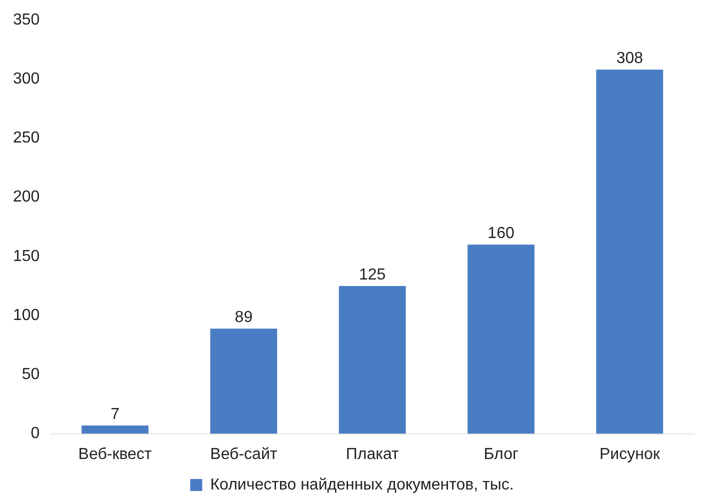 Image resolution: width=714 pixels, height=503 pixels. Describe the element at coordinates (26, 138) in the screenshot. I see `y-tick-label: 250` at that location.